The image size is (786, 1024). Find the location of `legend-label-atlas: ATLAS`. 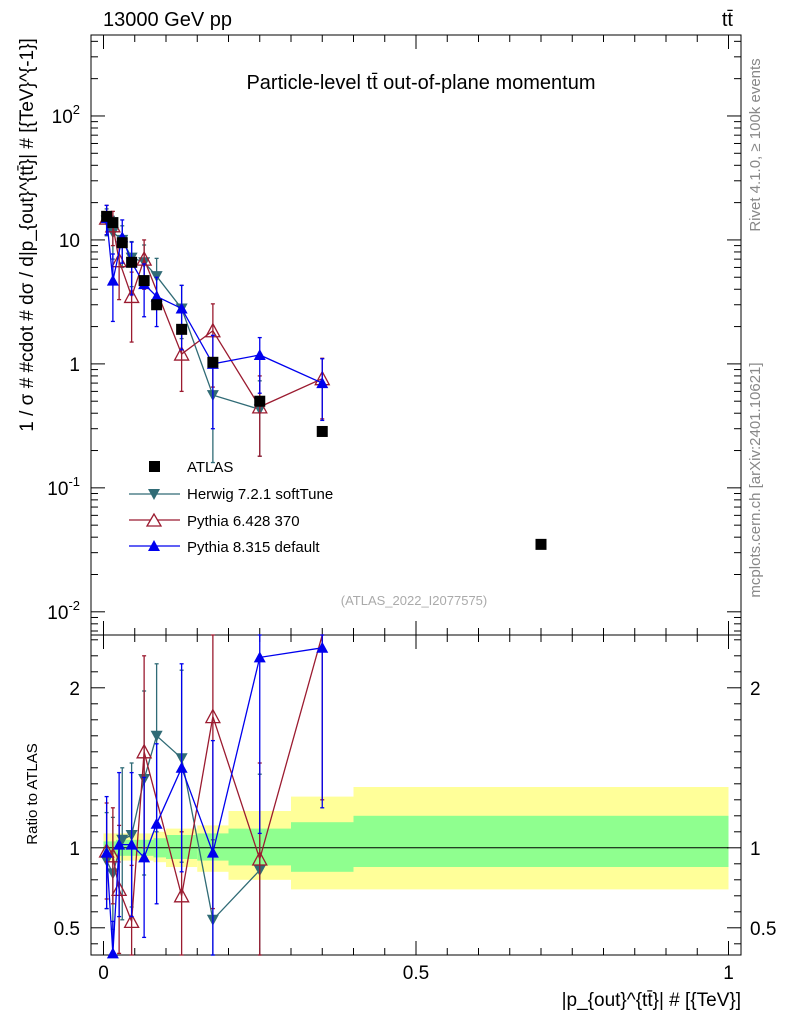

legend-label-atlas: ATLAS is located at coordinates (210, 467).